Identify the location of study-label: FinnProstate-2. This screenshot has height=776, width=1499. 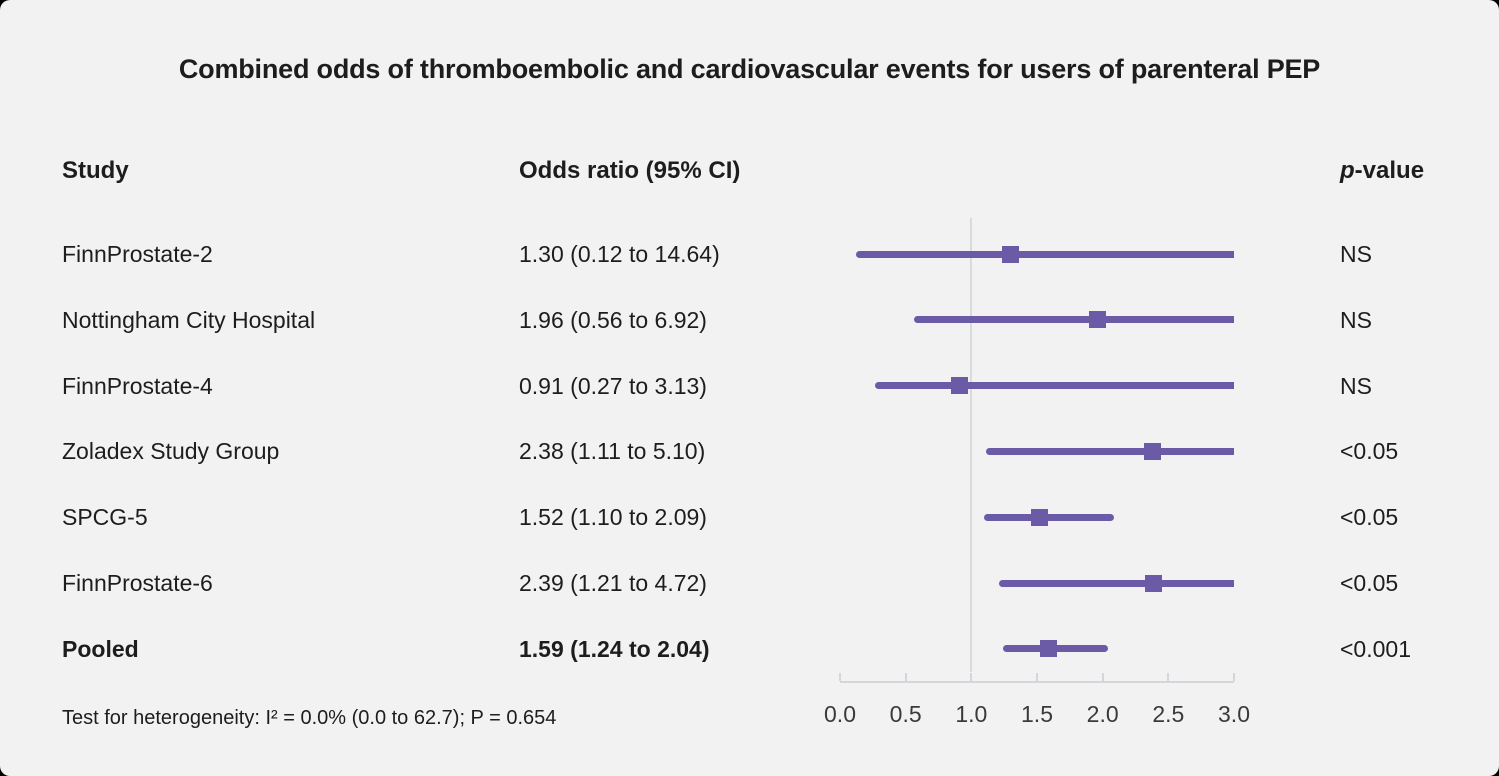
(137, 254).